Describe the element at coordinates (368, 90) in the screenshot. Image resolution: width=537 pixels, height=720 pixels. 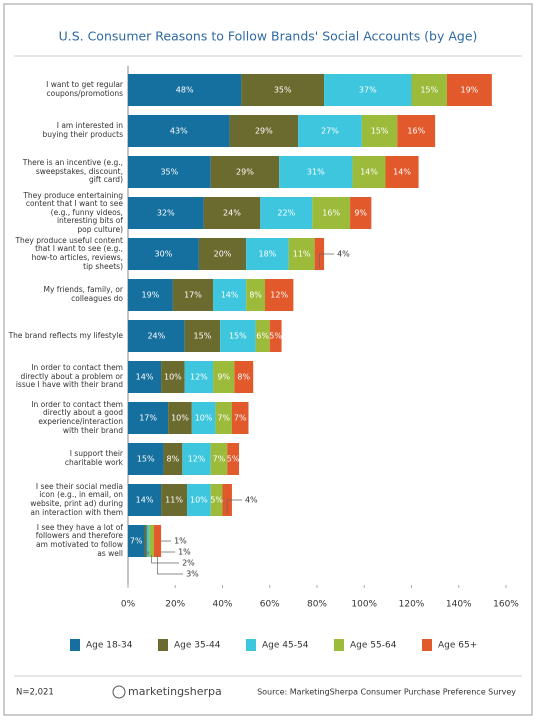
I see `value-label: 37%` at that location.